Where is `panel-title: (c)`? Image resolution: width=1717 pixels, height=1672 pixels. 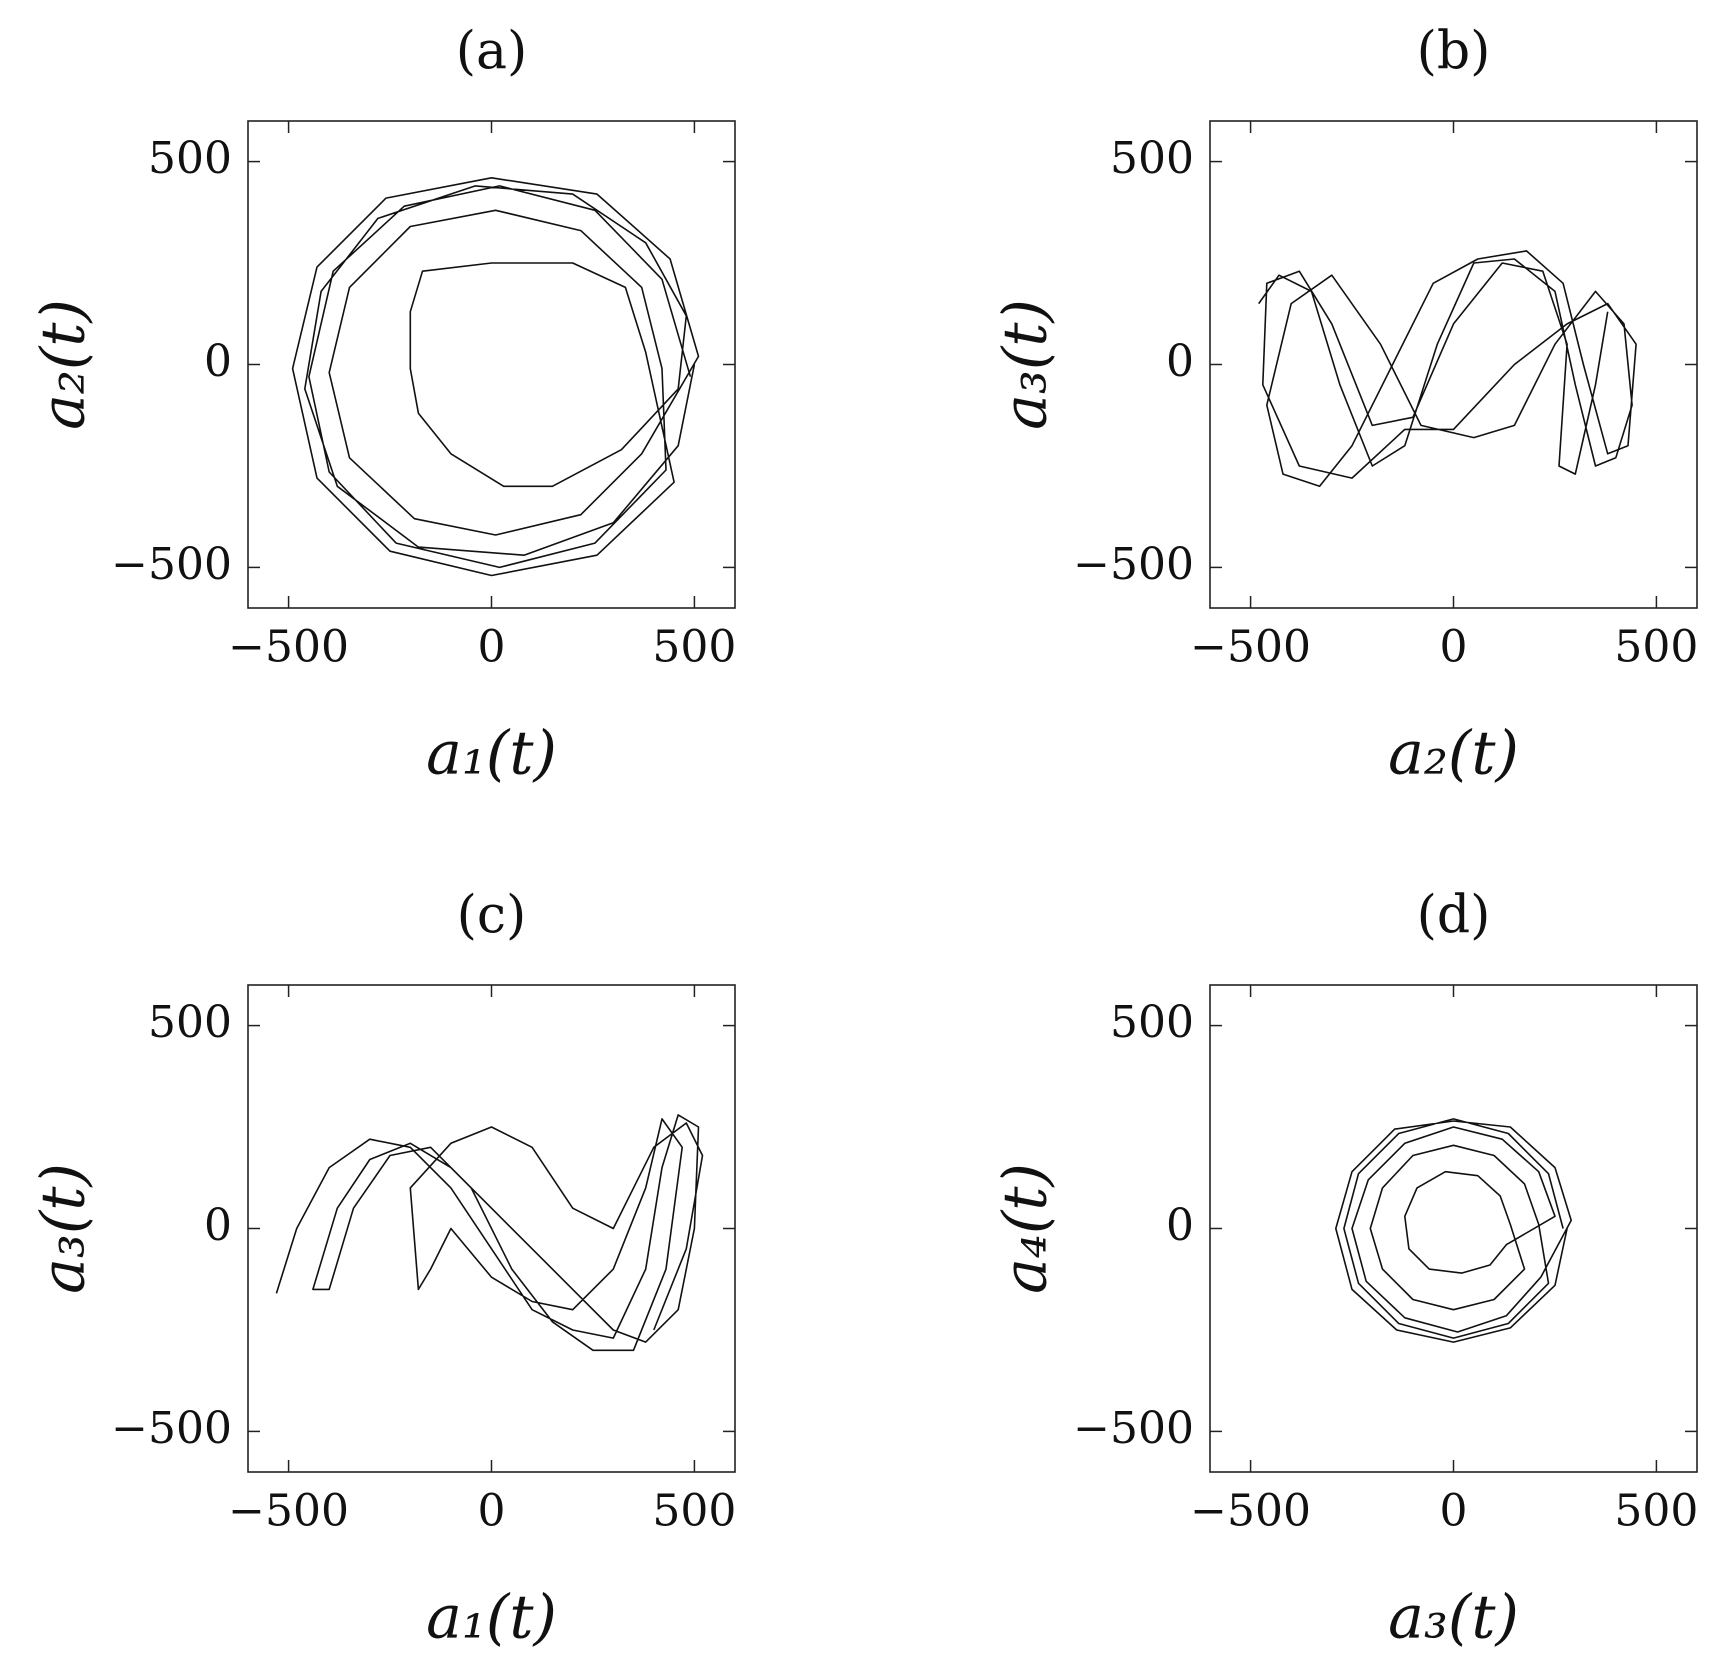
panel-title: (c) is located at coordinates (492, 916).